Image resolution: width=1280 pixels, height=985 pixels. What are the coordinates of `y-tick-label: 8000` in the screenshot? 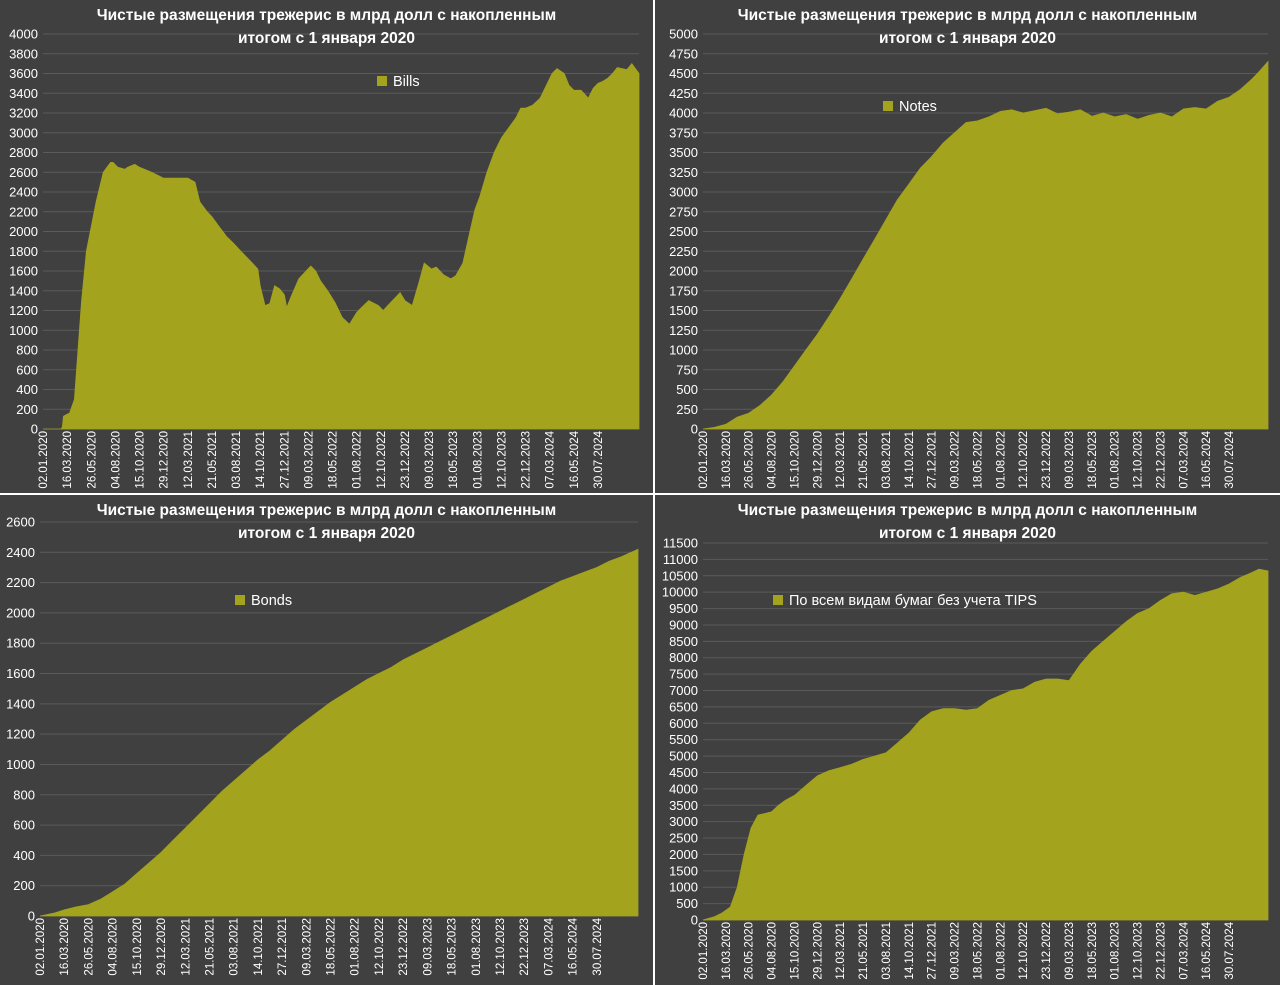 It's located at (683, 657).